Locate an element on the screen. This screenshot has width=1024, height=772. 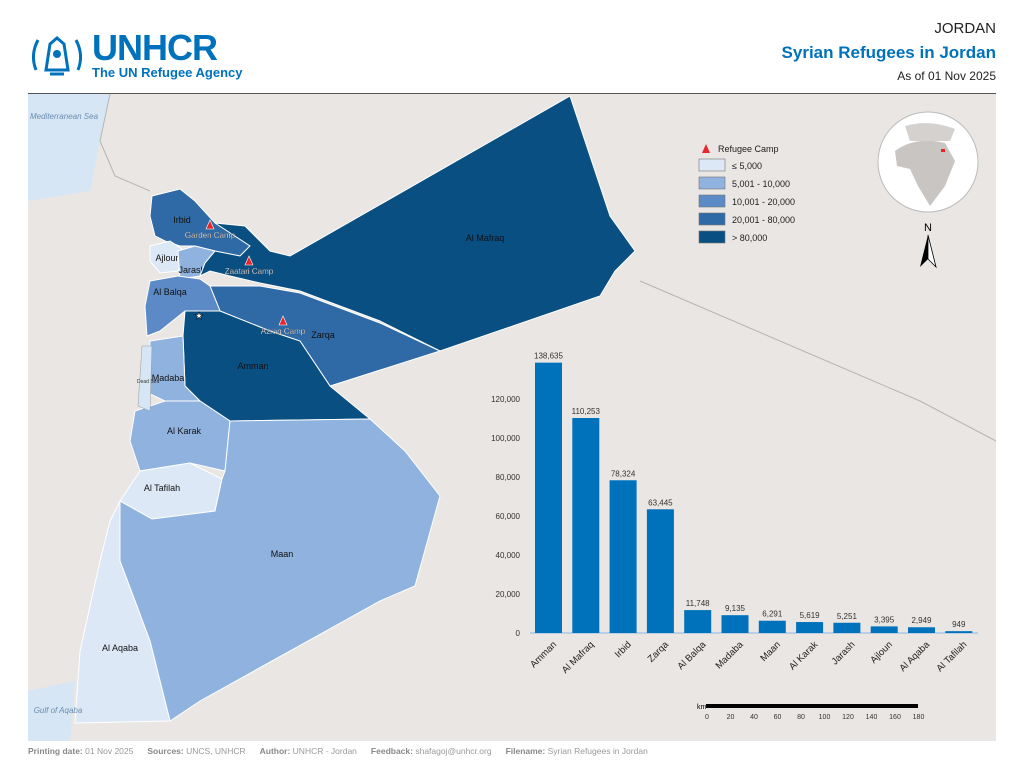
water-label: Mediterranean Sea is located at coordinates (64, 116).